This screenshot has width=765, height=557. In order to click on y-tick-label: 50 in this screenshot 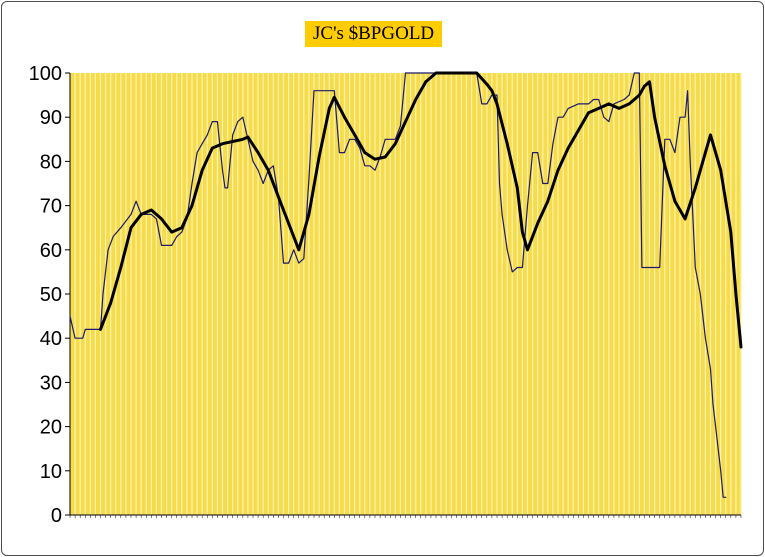, I will do `click(51, 295)`.